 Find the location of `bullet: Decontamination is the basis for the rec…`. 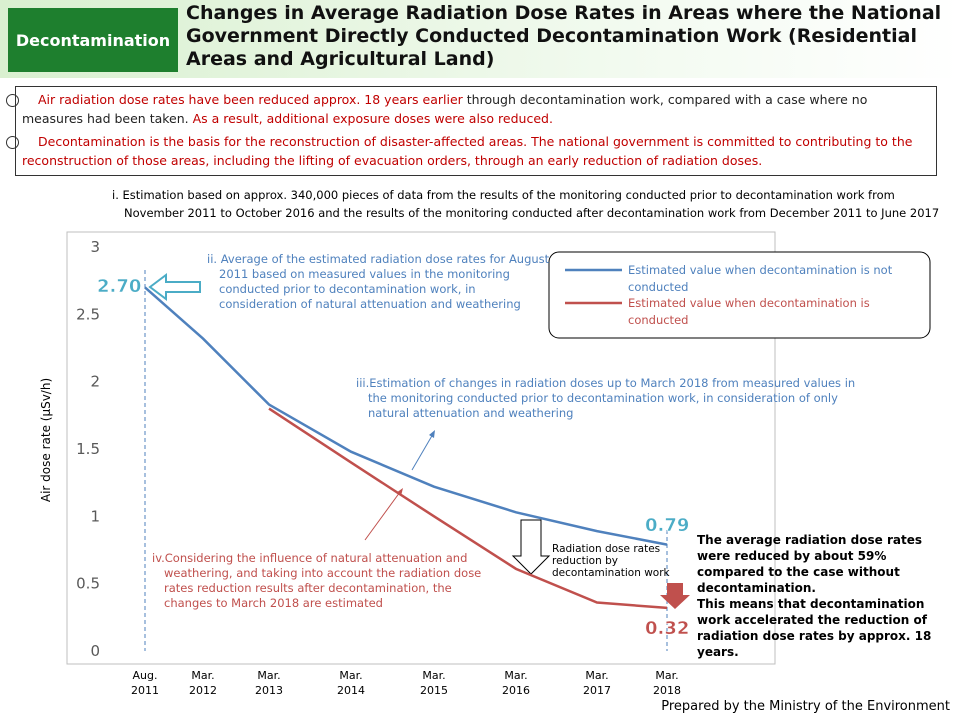

bullet: Decontamination is the basis for the rec… is located at coordinates (466, 151).